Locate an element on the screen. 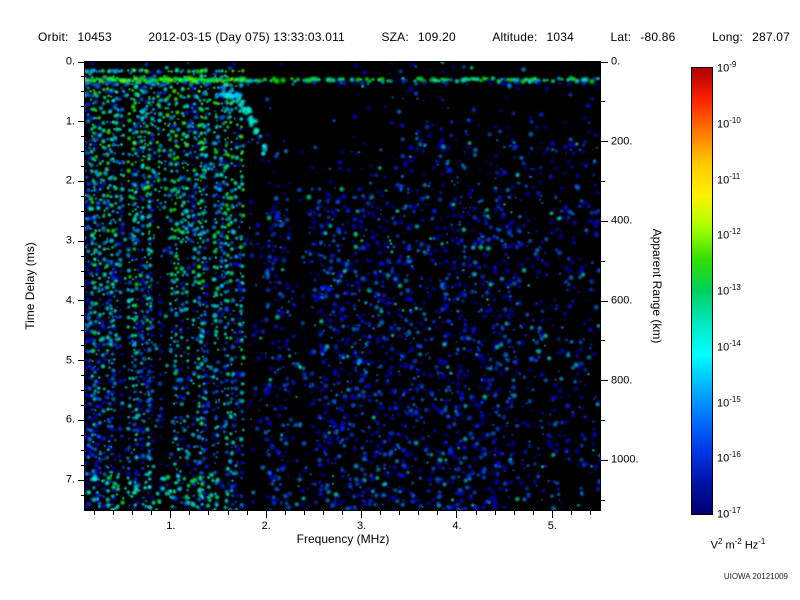 Image resolution: width=800 pixels, height=600 pixels. y2-axis-tick-label: 200. is located at coordinates (622, 141).